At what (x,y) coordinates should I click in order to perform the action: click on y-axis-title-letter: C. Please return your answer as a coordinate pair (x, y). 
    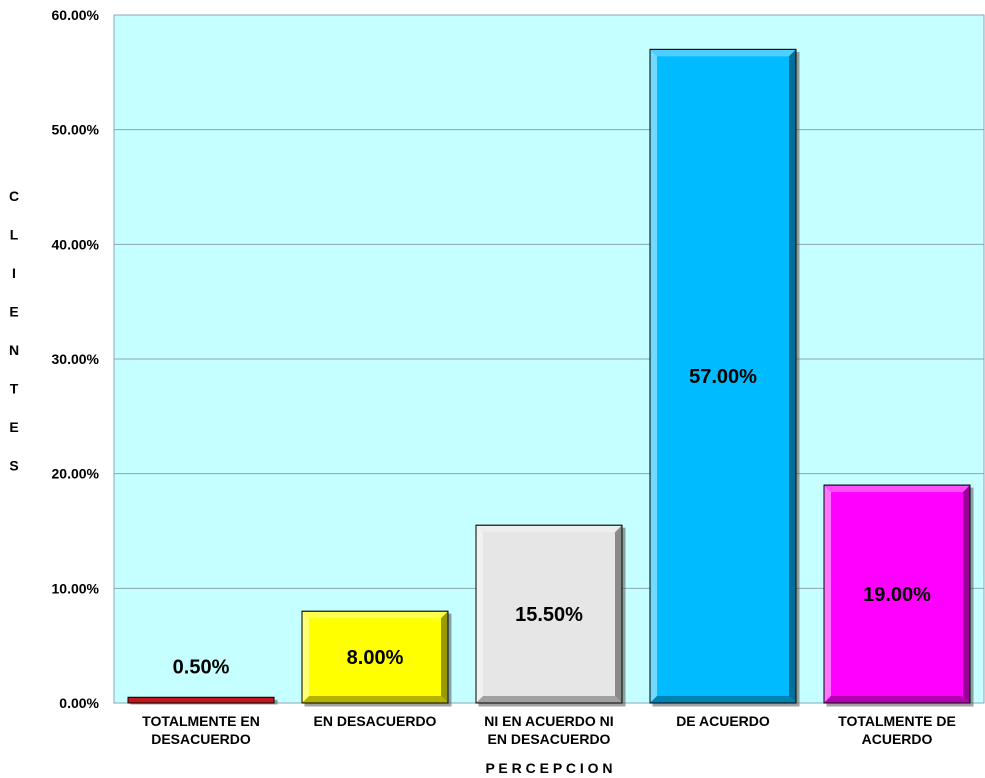
    Looking at the image, I should click on (14, 196).